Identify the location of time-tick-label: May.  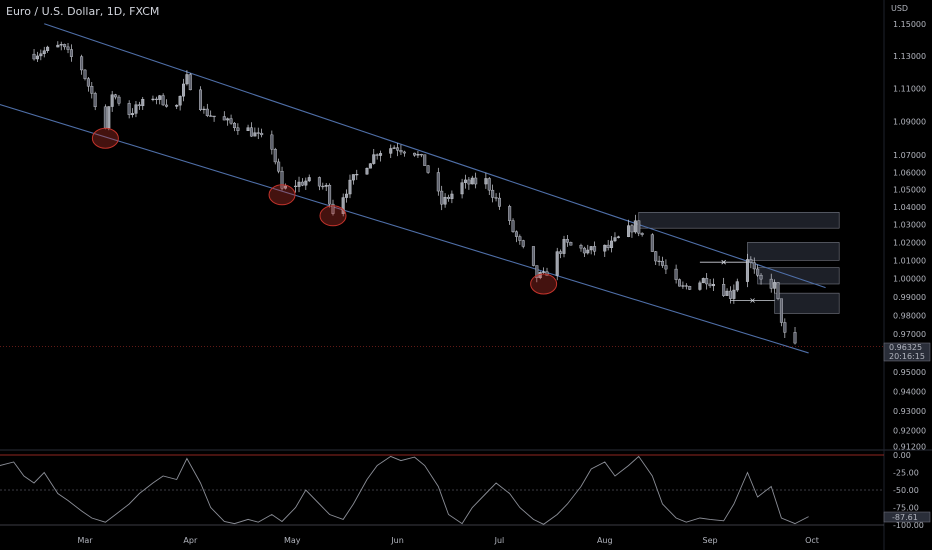
(292, 540).